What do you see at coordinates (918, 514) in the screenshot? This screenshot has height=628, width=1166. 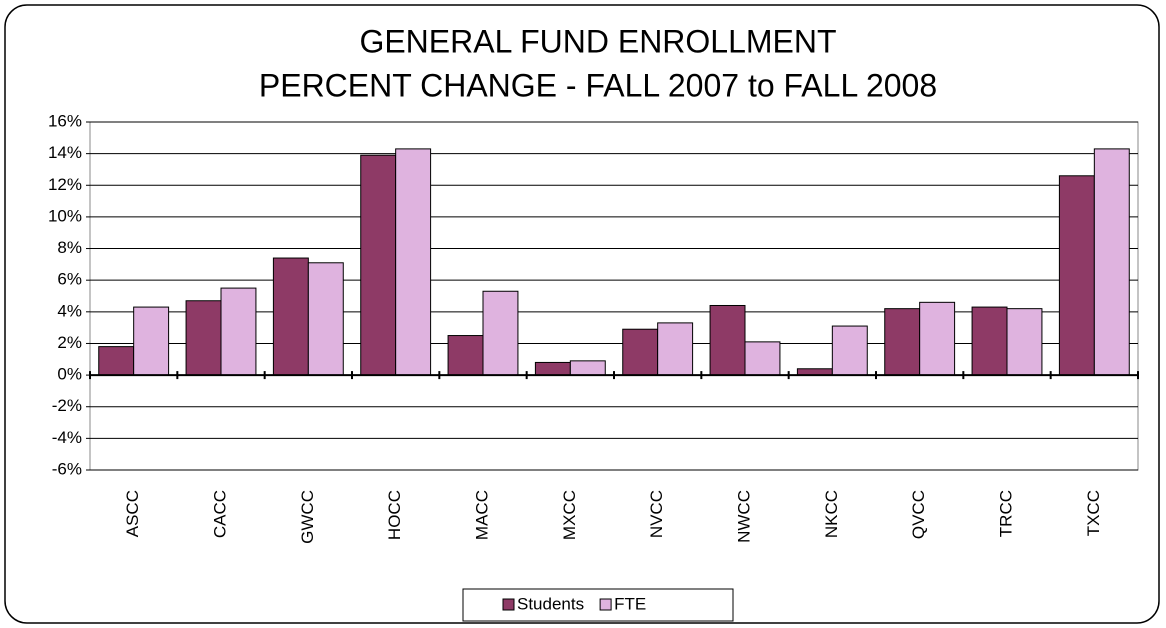 I see `x-tick-label: QVCC` at bounding box center [918, 514].